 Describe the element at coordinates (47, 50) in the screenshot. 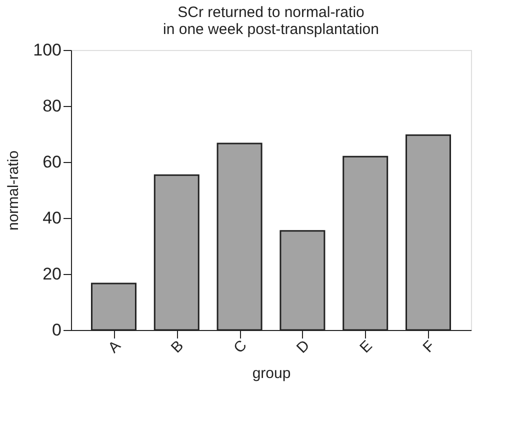

I see `y-tick-label: 100` at that location.